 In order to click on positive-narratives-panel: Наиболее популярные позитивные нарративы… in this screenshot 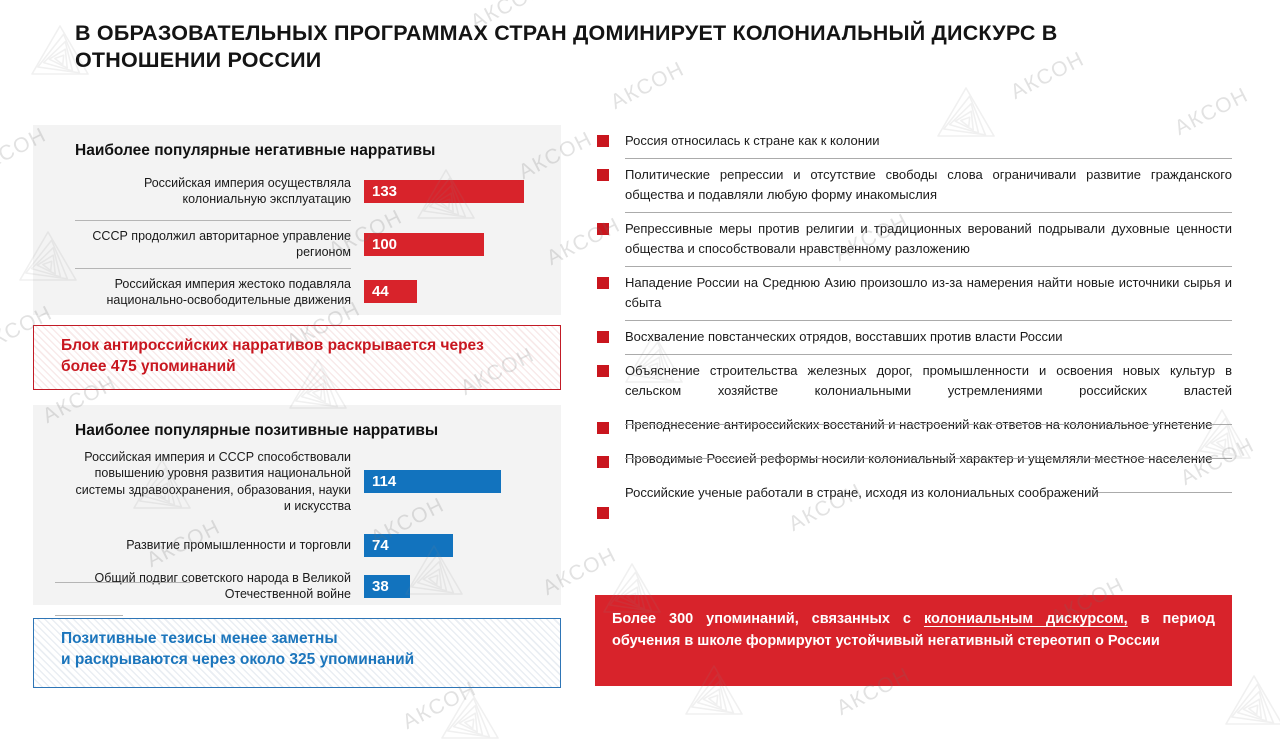, I will do `click(297, 510)`.